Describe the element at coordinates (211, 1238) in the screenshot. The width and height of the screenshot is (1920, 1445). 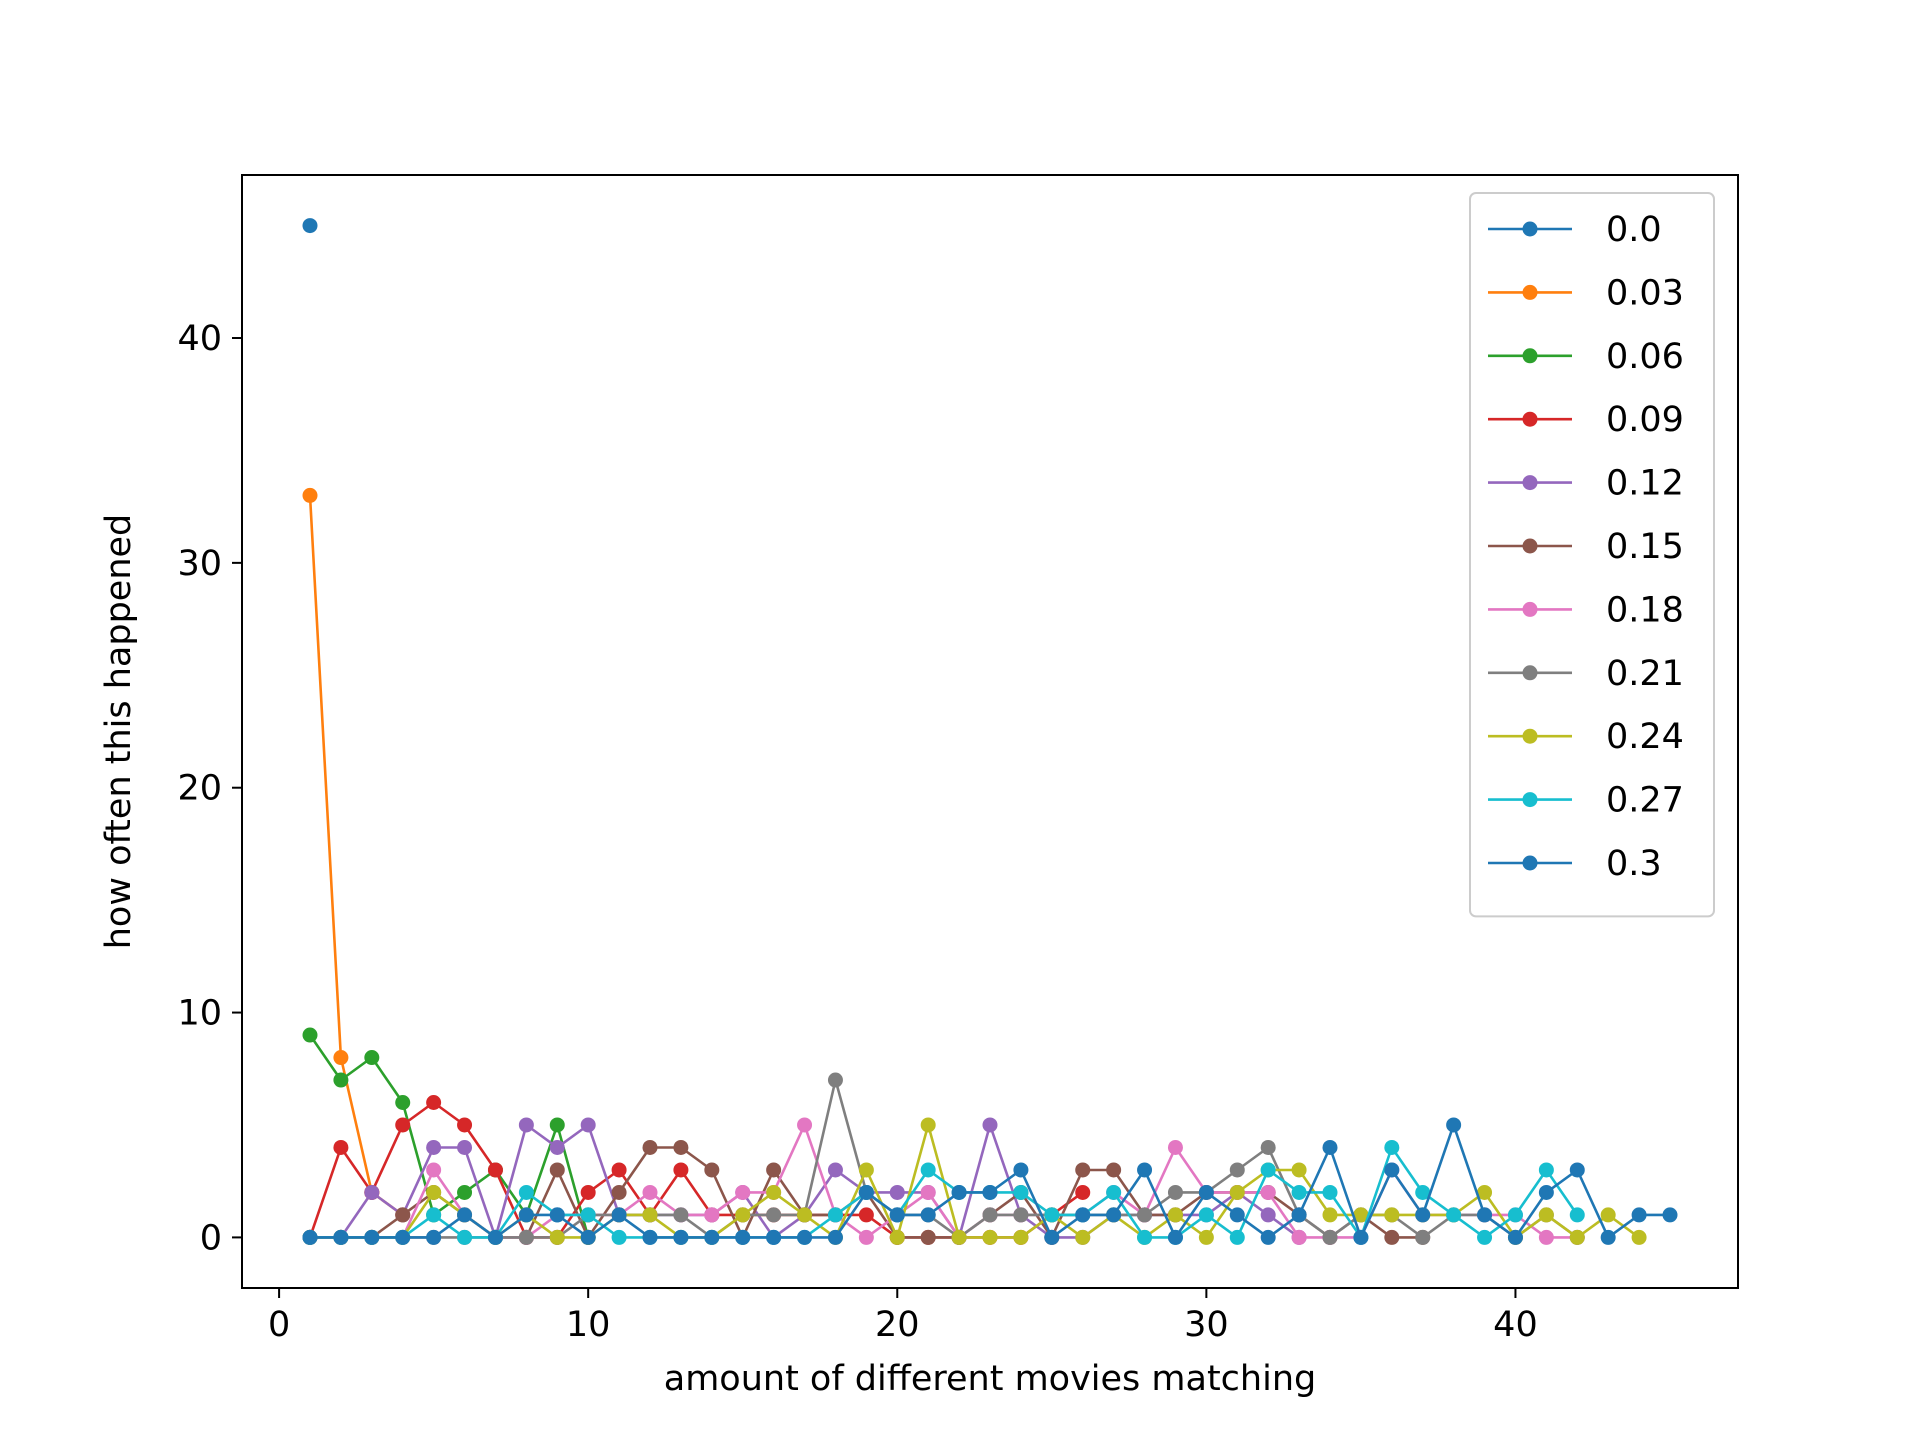
I see `y-tick-label: 0` at that location.